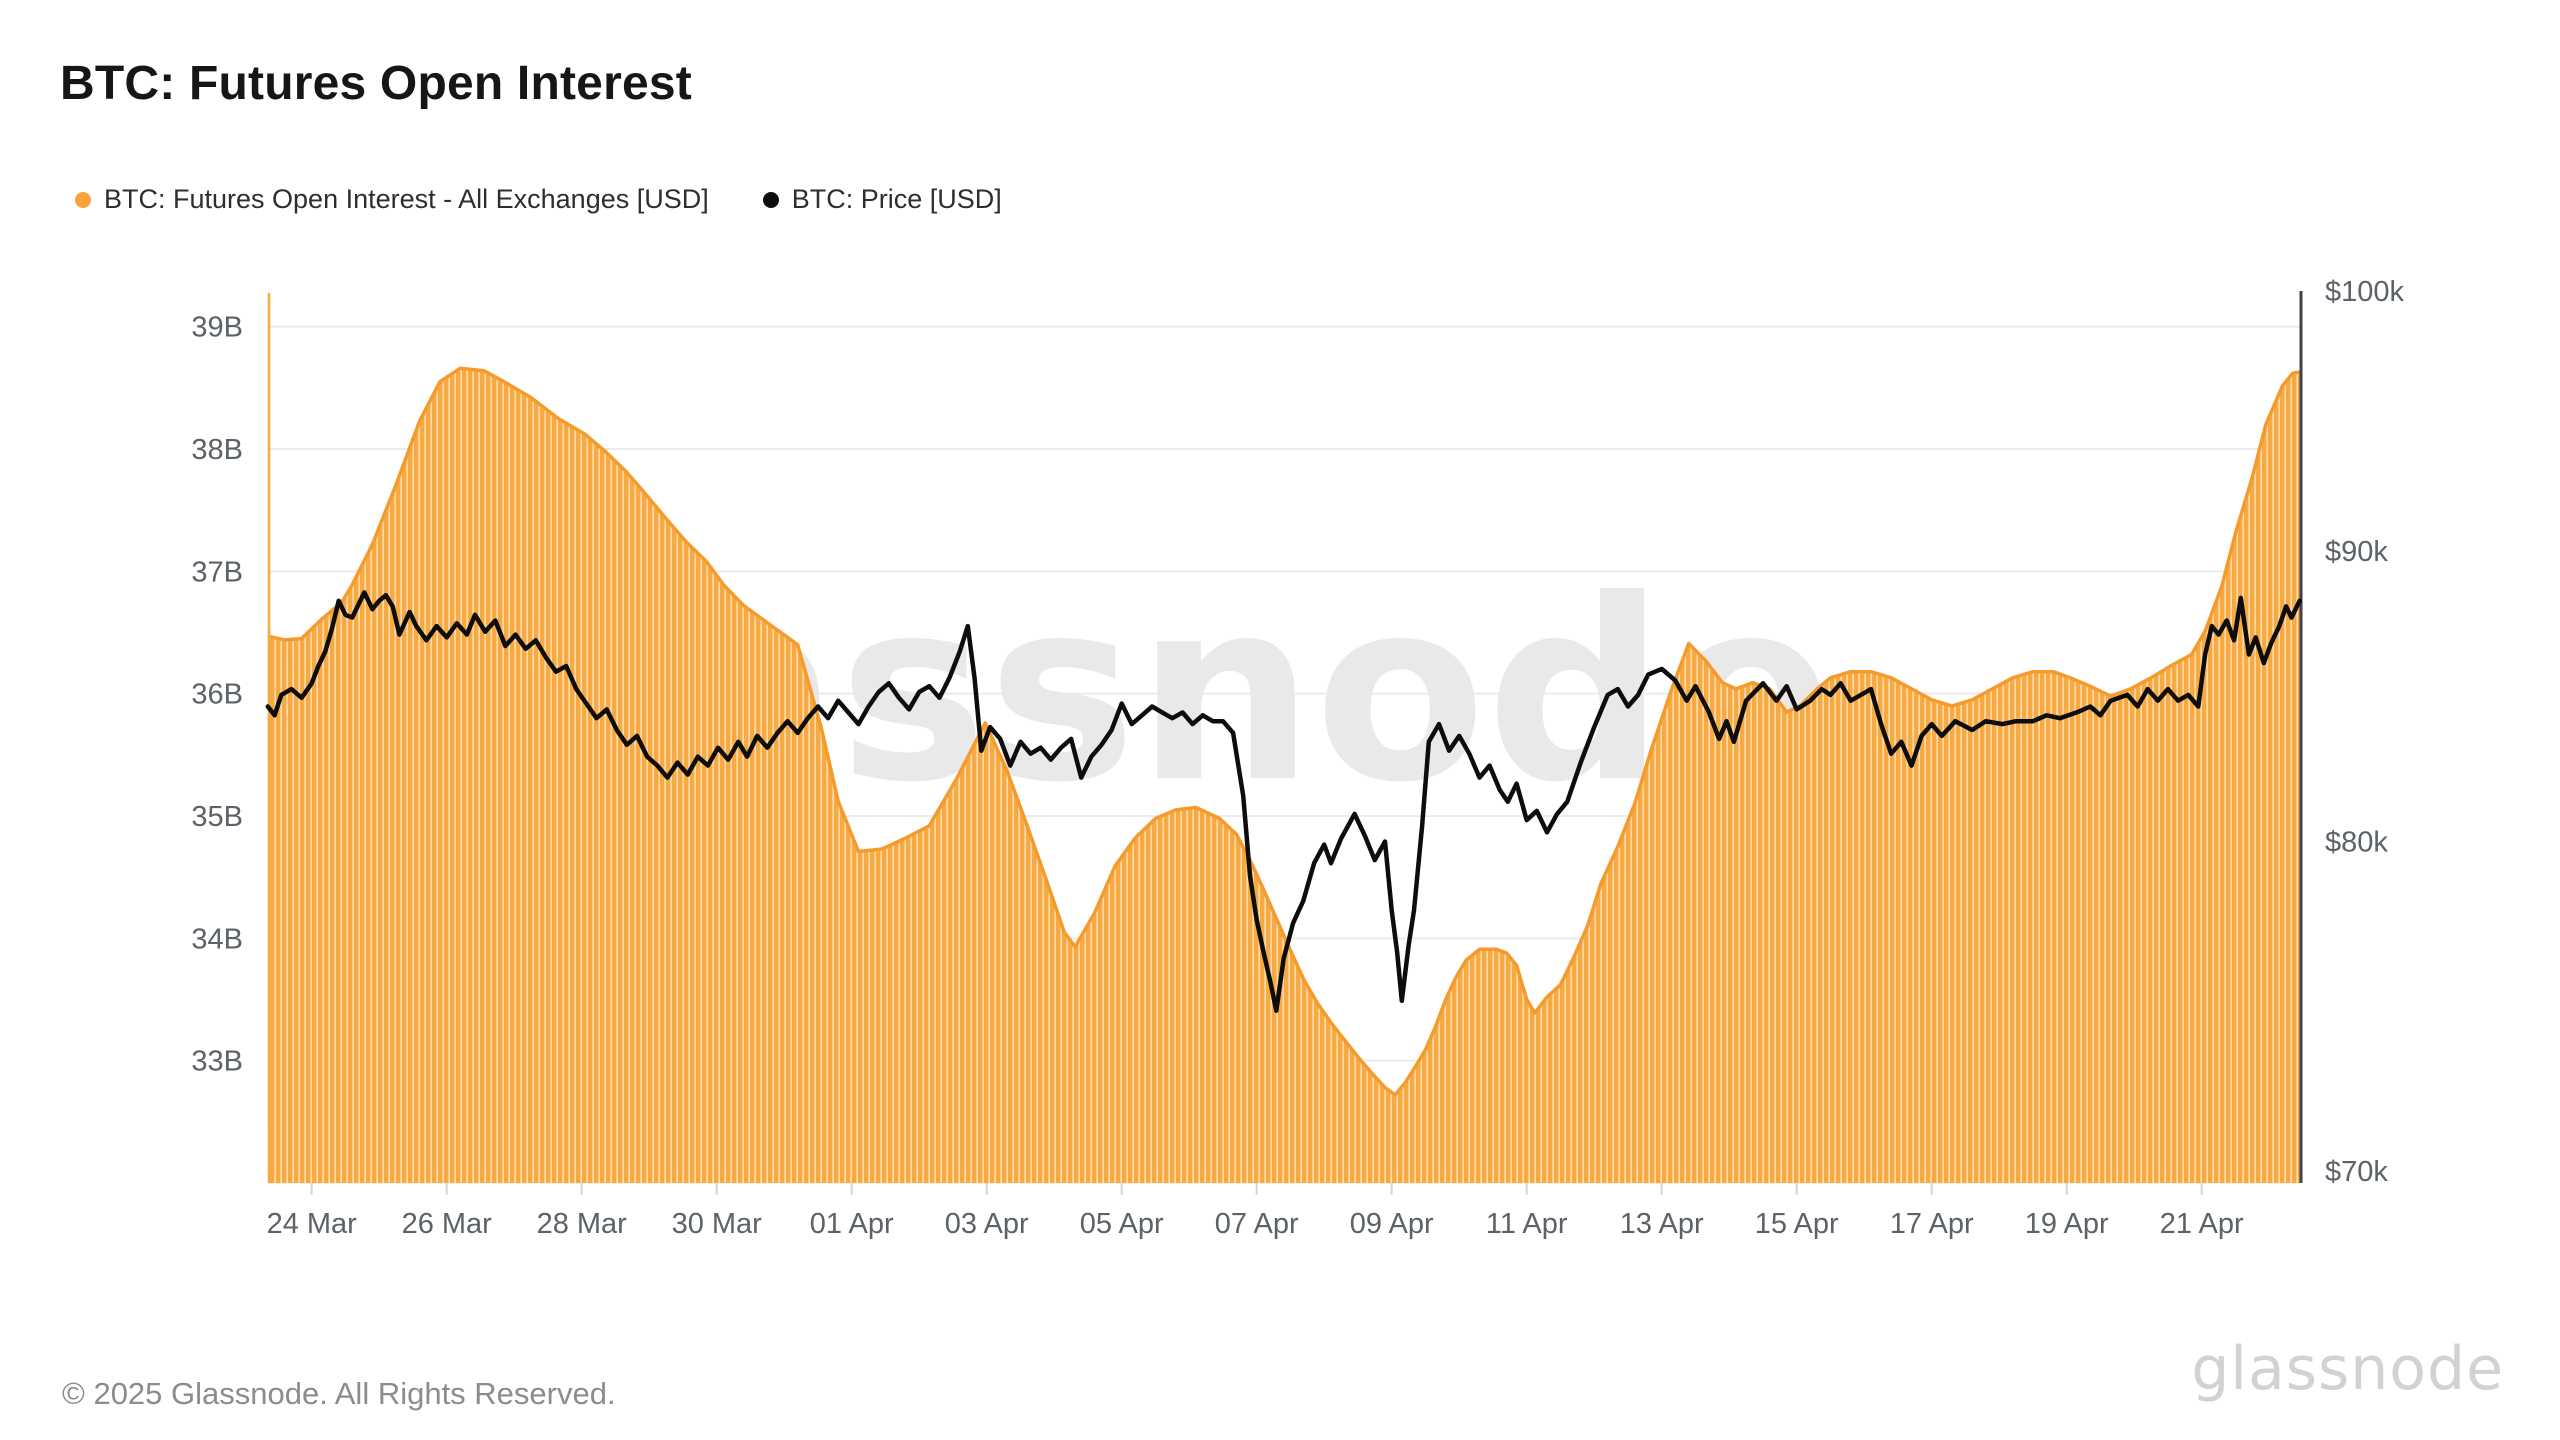 This screenshot has height=1440, width=2560. I want to click on svg-text: 39B, so click(217, 328).